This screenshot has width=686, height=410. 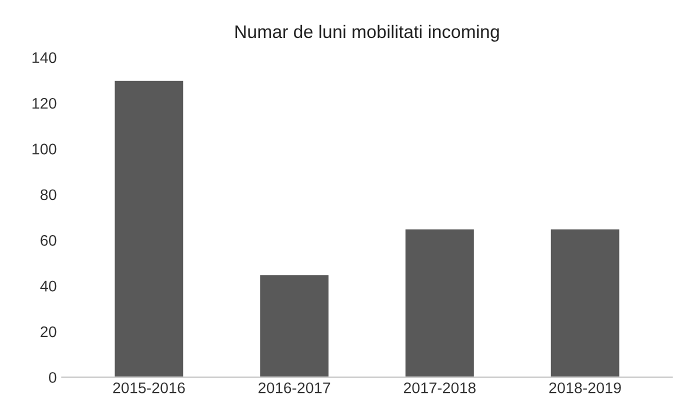 I want to click on y-tick-label: 120, so click(x=44, y=103).